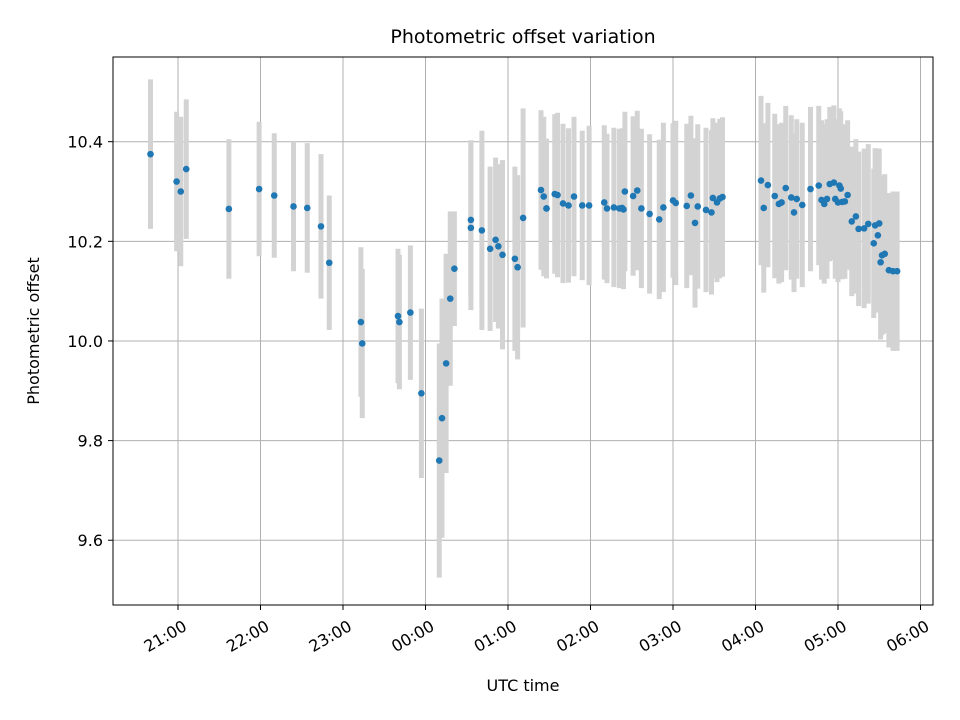 The image size is (960, 720). I want to click on x-tick-label: 03:00, so click(660, 636).